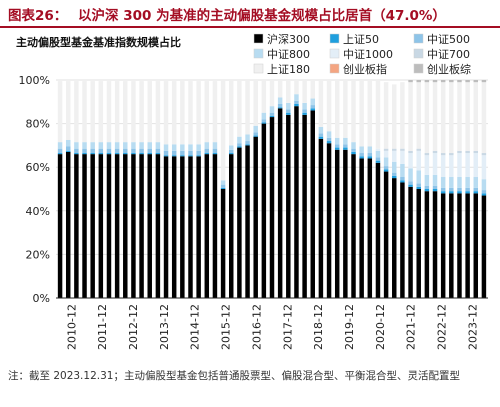  What do you see at coordinates (380, 327) in the screenshot?
I see `x-tick-label: 2020-12` at bounding box center [380, 327].